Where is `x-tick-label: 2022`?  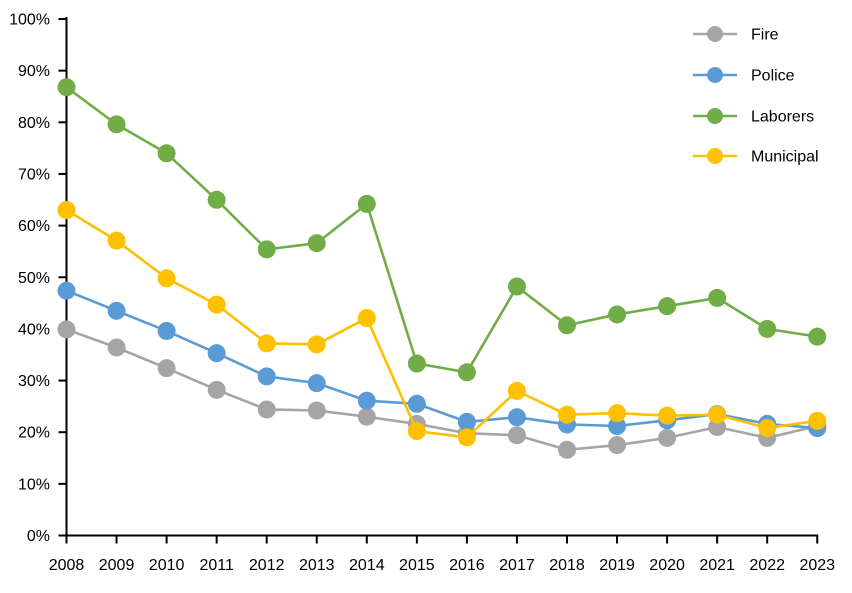
x-tick-label: 2022 is located at coordinates (767, 565).